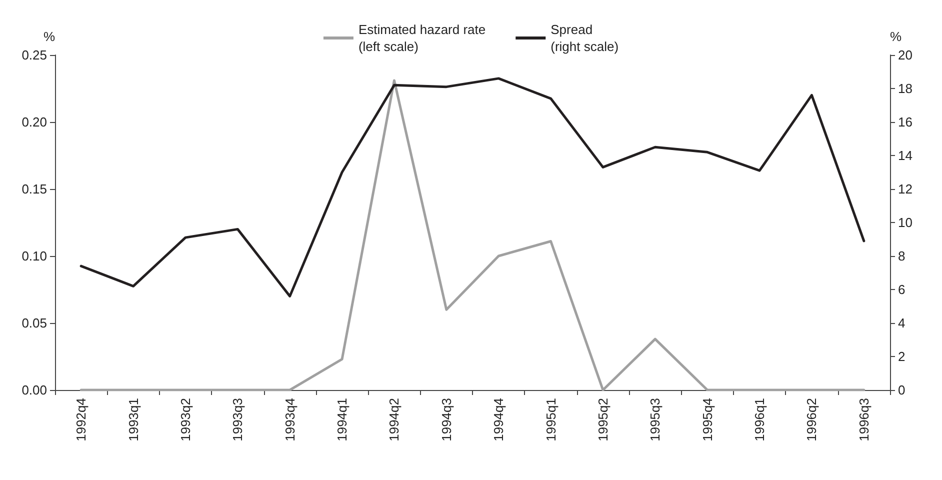 Image resolution: width=942 pixels, height=480 pixels. What do you see at coordinates (394, 420) in the screenshot?
I see `x-tick-label: 1994q2` at bounding box center [394, 420].